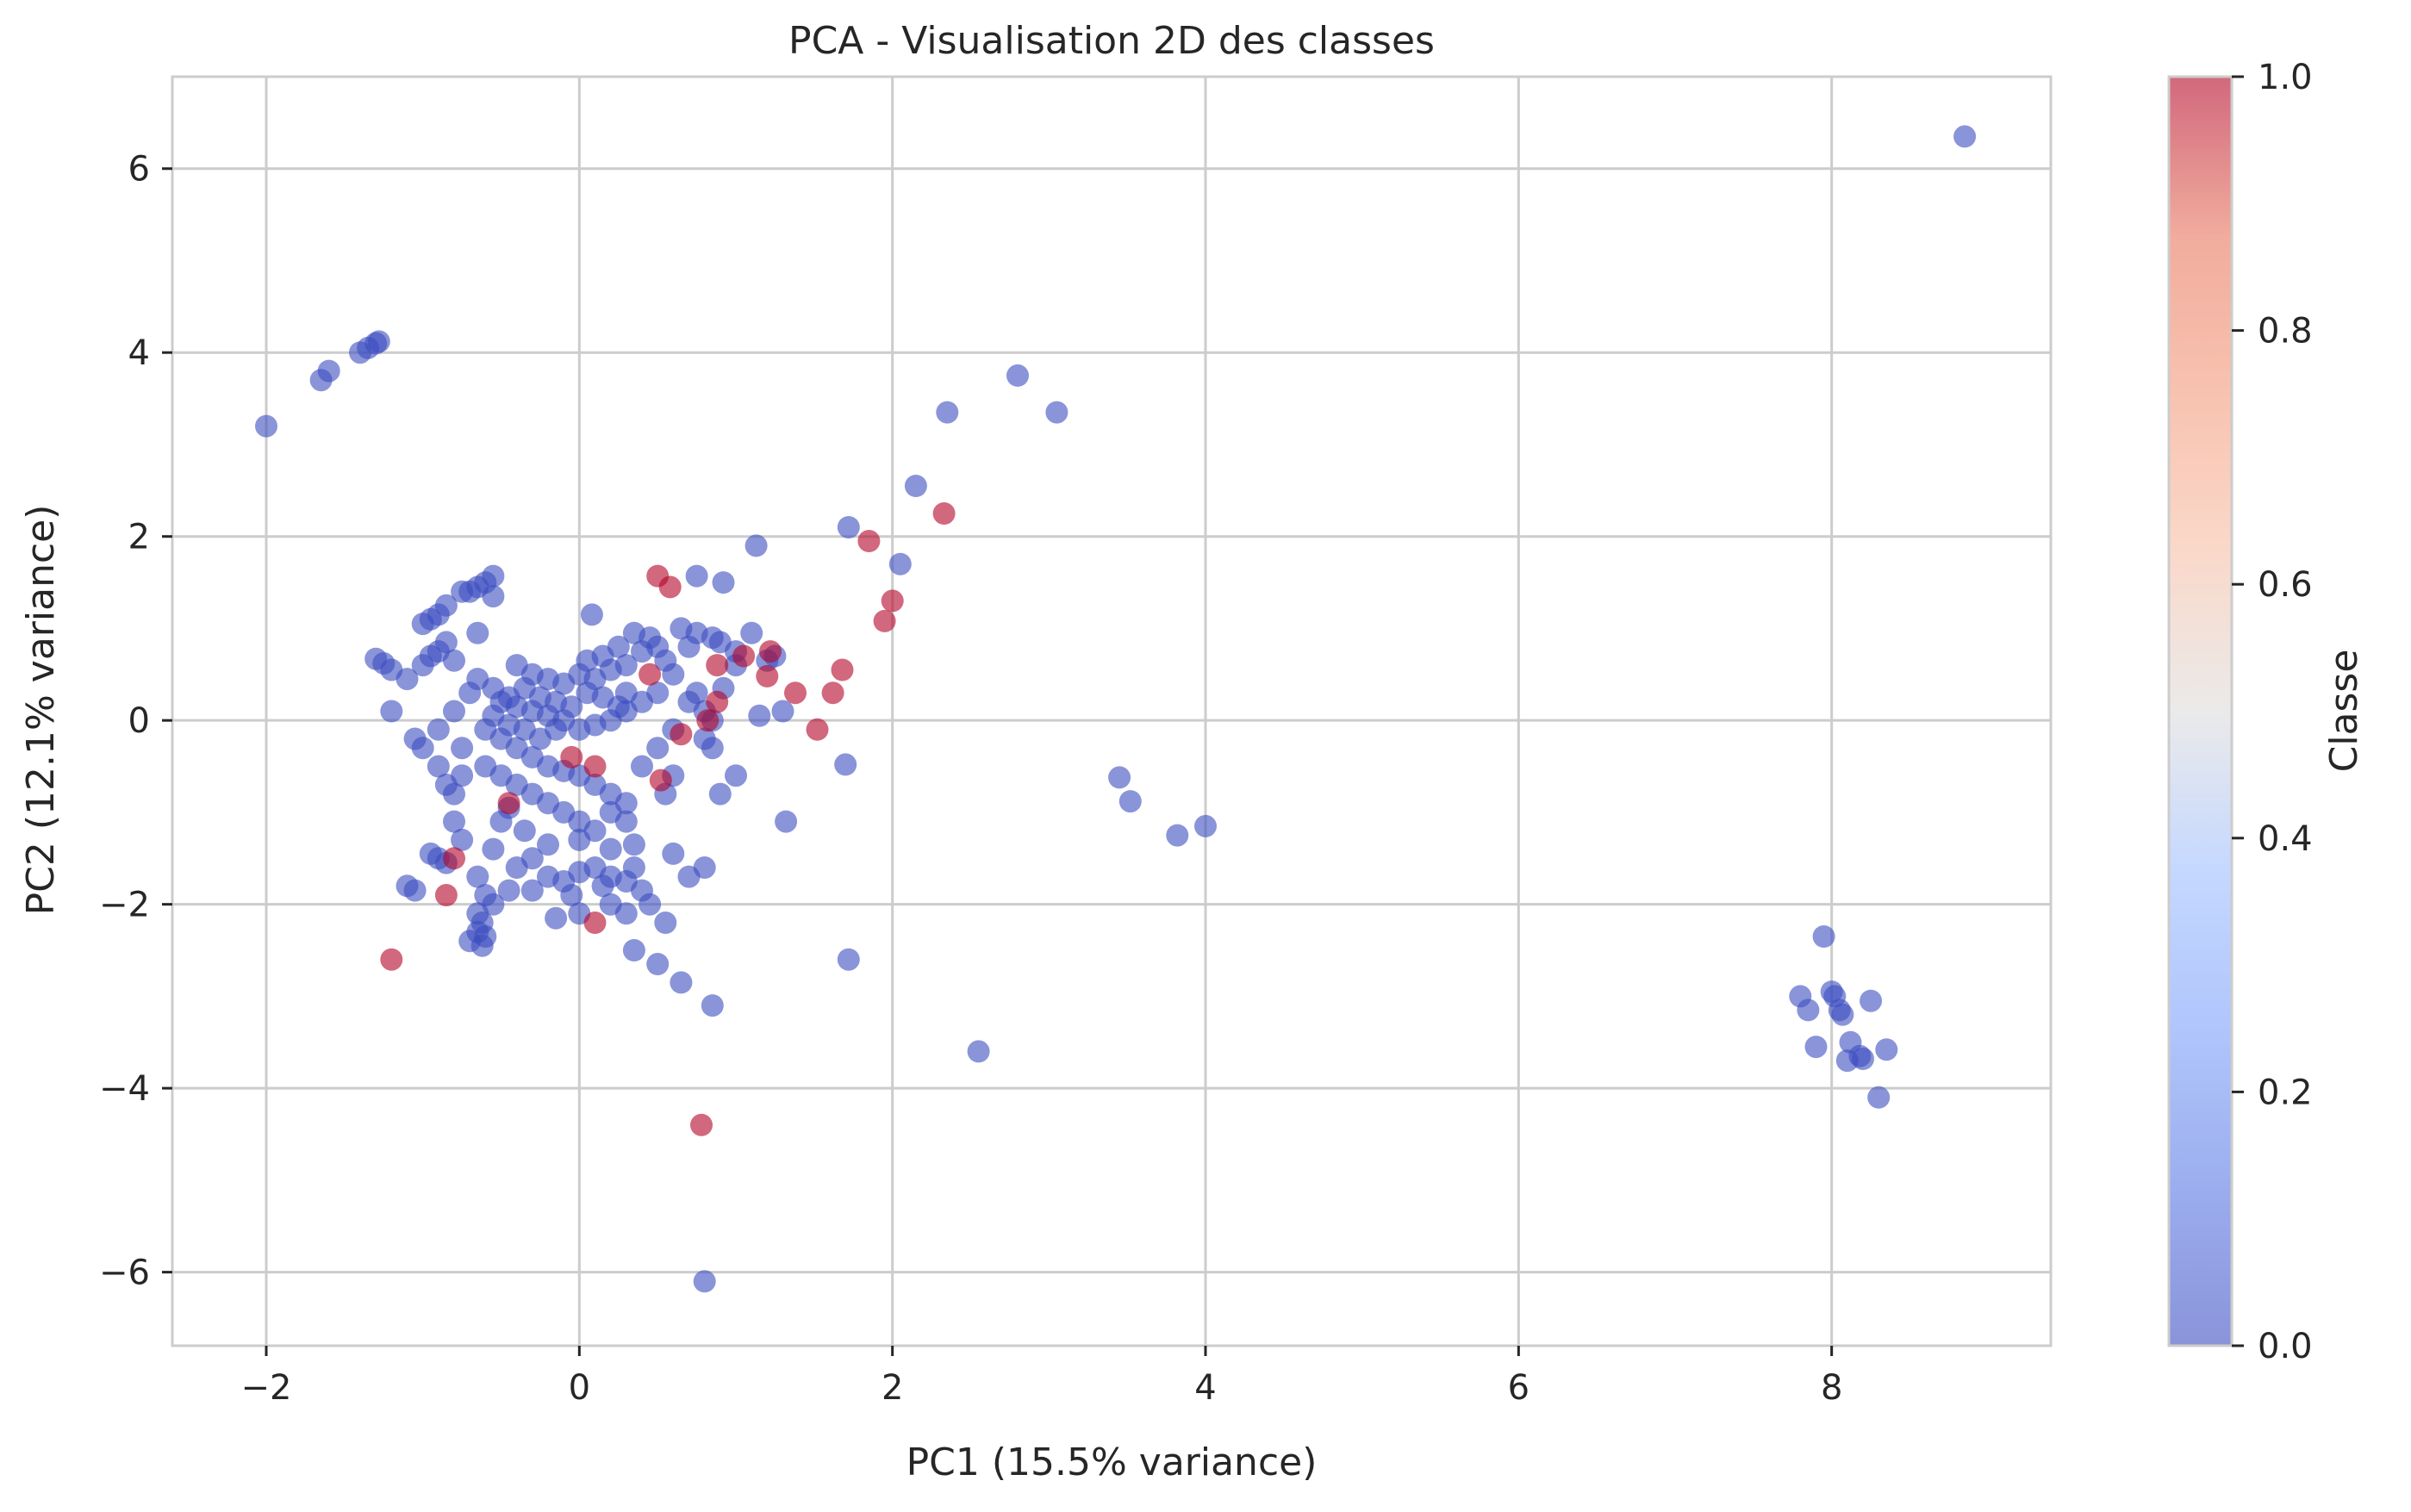  Describe the element at coordinates (2200, 711) in the screenshot. I see `colorbar-gradient` at that location.